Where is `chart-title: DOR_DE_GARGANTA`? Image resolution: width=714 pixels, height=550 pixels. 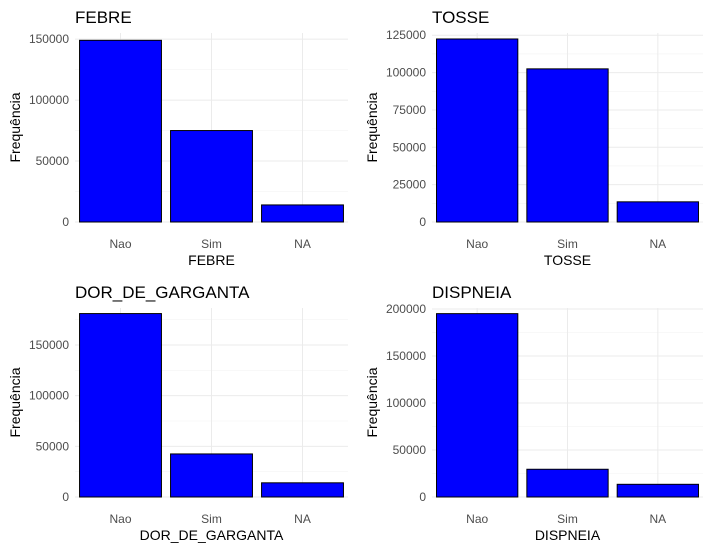 chart-title: DOR_DE_GARGANTA is located at coordinates (162, 292).